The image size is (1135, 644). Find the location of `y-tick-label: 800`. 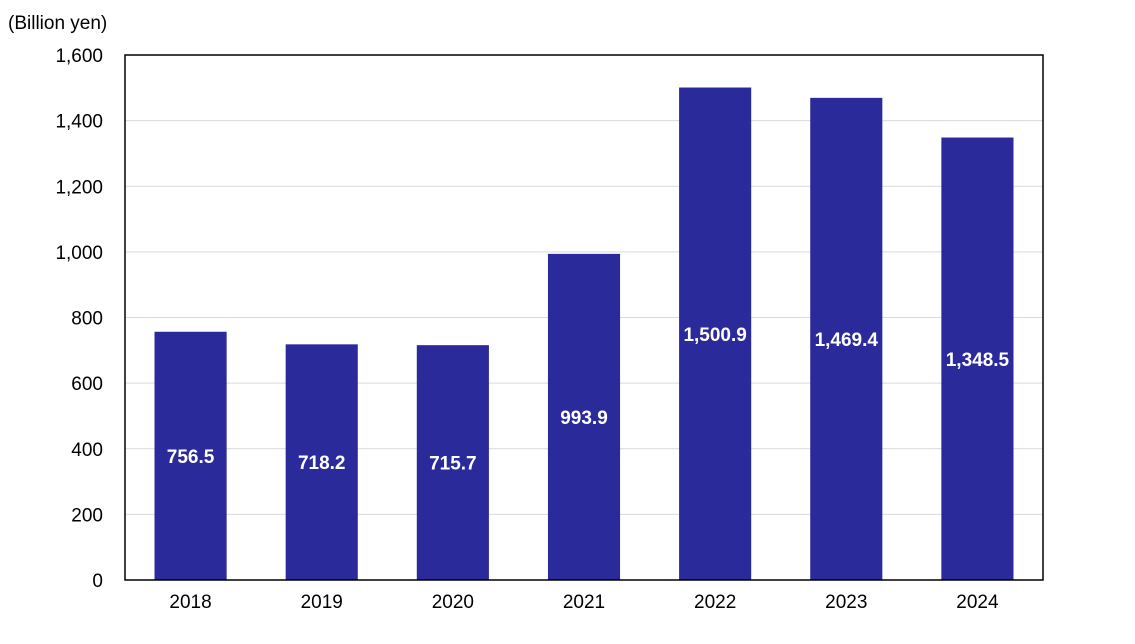

y-tick-label: 800 is located at coordinates (87, 319).